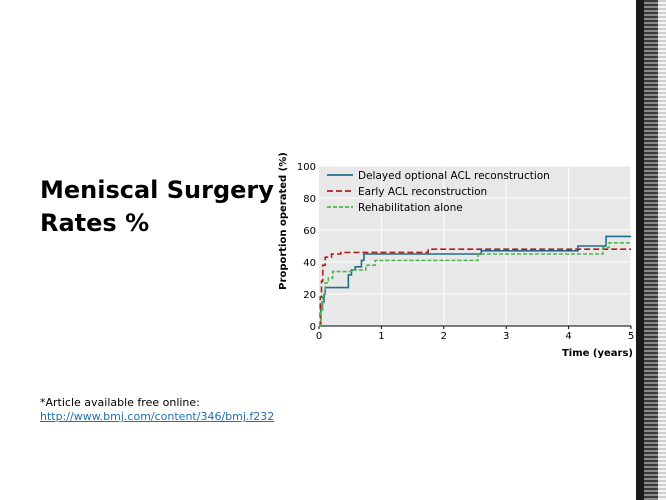 The height and width of the screenshot is (500, 666). Describe the element at coordinates (410, 208) in the screenshot. I see `legend-label: Rehabilitation alone` at that location.